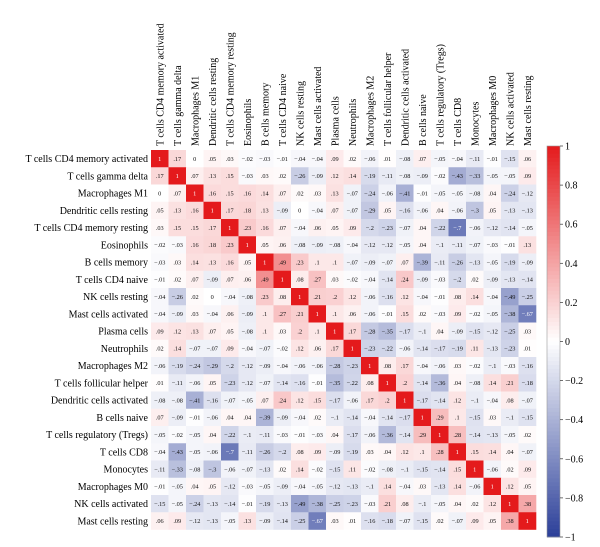  I want to click on cell-value-label: −.02, so click(177, 435).